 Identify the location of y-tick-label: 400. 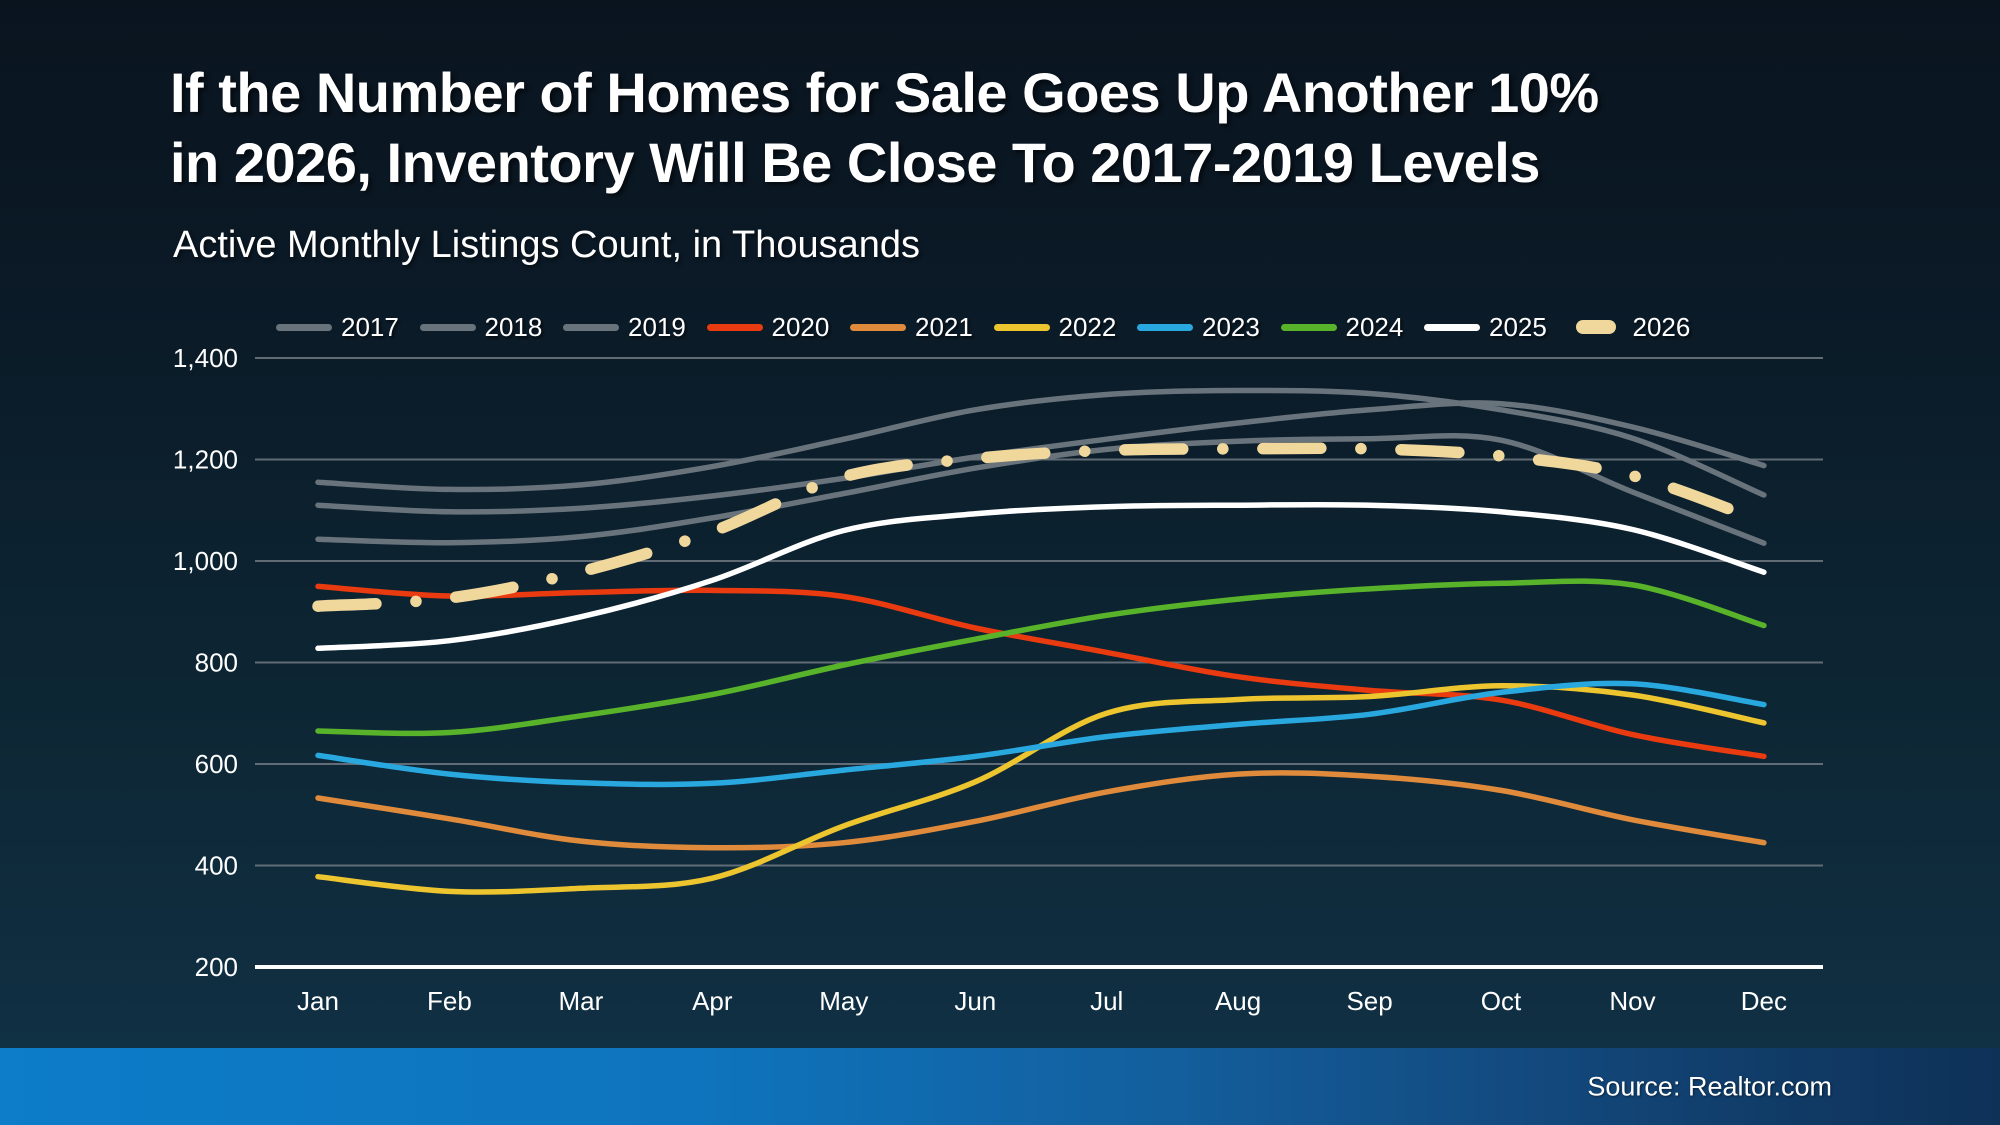
(216, 866).